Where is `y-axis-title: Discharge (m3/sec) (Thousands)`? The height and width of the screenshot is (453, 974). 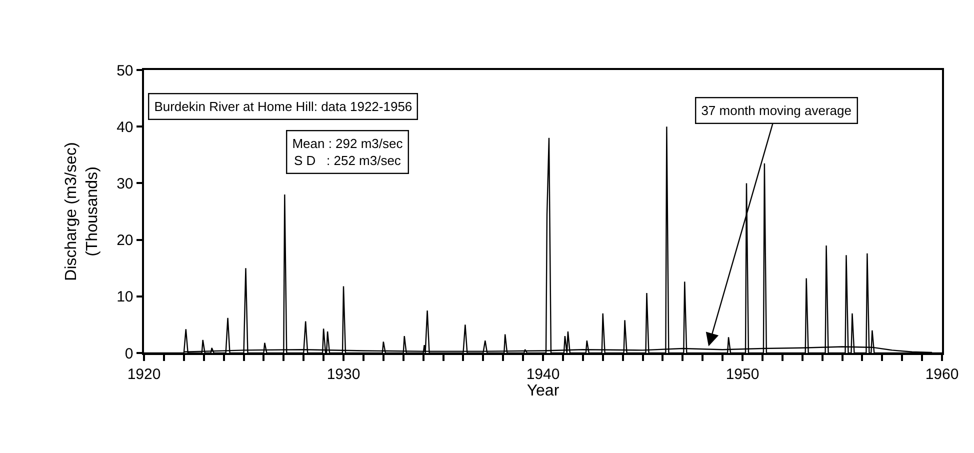
y-axis-title: Discharge (m3/sec) (Thousands) is located at coordinates (82, 211).